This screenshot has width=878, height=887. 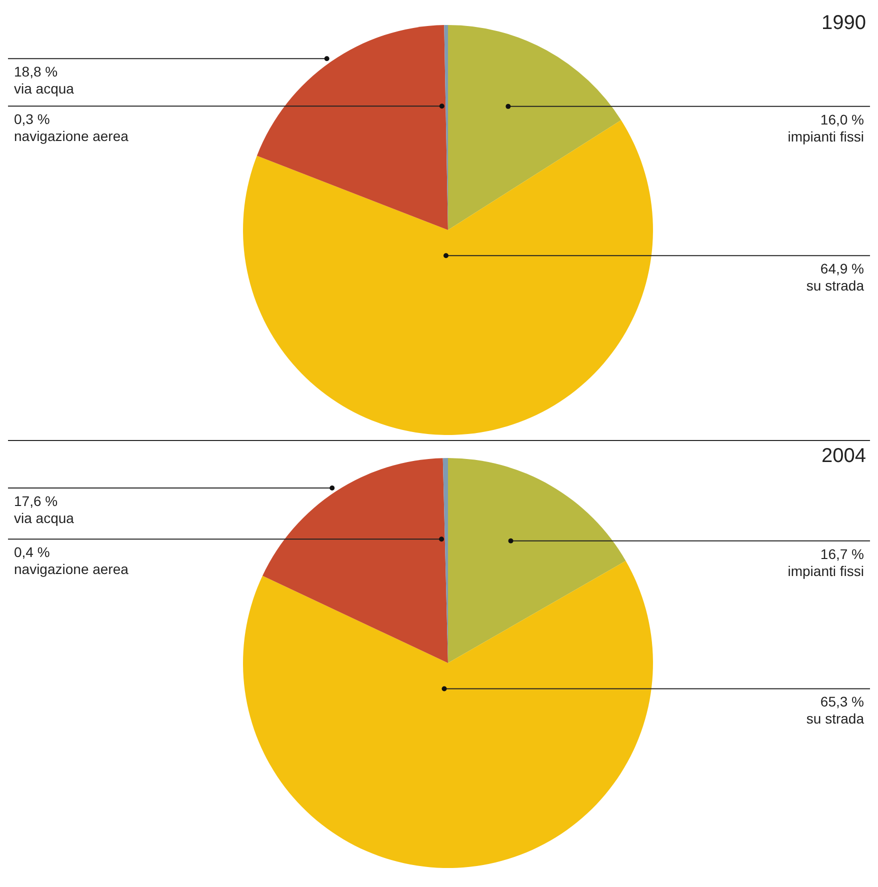 What do you see at coordinates (32, 552) in the screenshot?
I see `data-label: 0,4 %` at bounding box center [32, 552].